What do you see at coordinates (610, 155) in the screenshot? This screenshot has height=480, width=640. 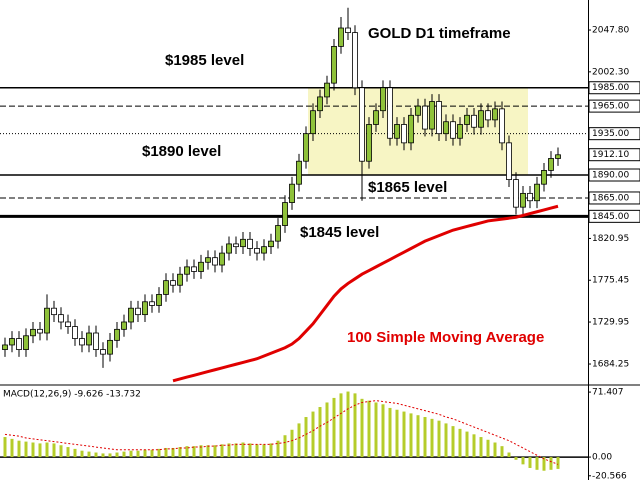 I see `price-label: 1912.10` at bounding box center [610, 155].